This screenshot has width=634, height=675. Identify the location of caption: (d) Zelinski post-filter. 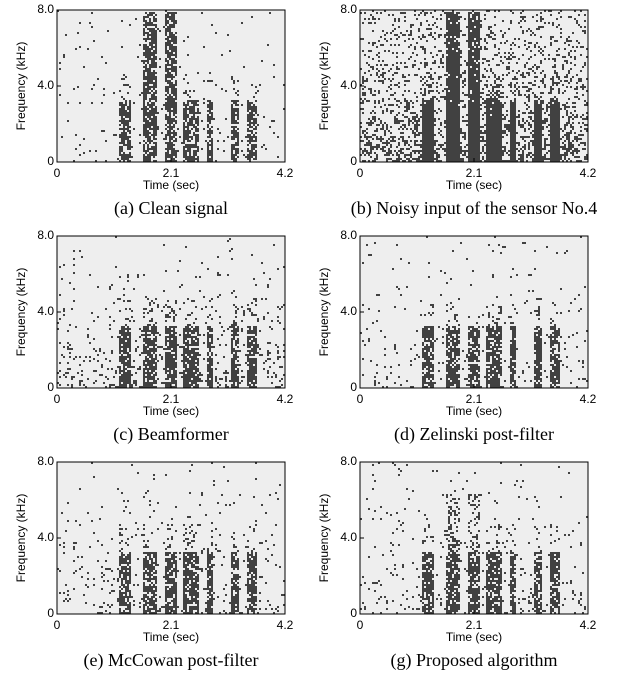
(474, 434).